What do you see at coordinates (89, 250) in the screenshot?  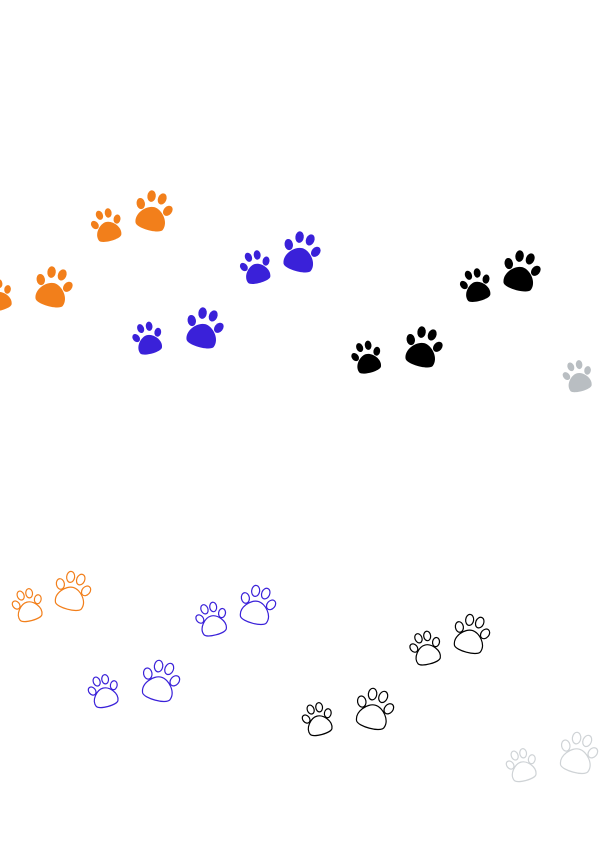 I see `paw-trail-orange-solid` at bounding box center [89, 250].